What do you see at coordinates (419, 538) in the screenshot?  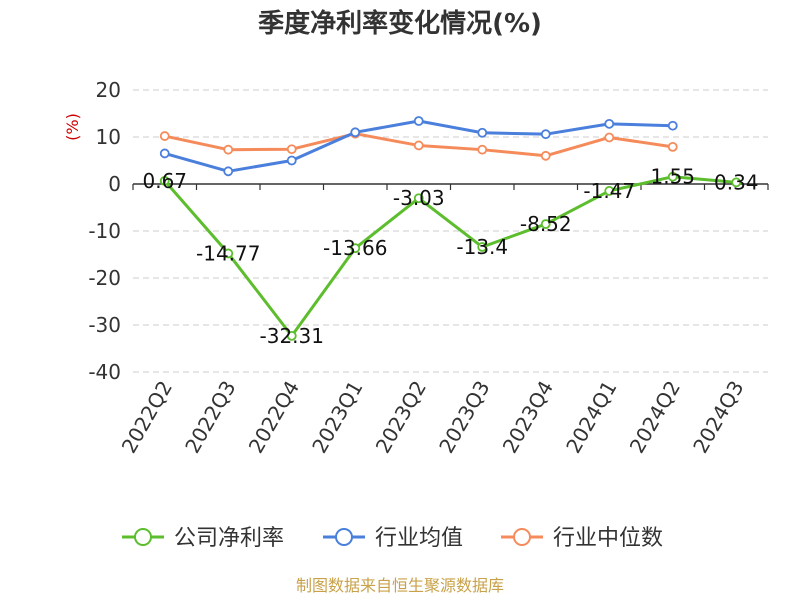 I see `legend-label: 行业均值` at bounding box center [419, 538].